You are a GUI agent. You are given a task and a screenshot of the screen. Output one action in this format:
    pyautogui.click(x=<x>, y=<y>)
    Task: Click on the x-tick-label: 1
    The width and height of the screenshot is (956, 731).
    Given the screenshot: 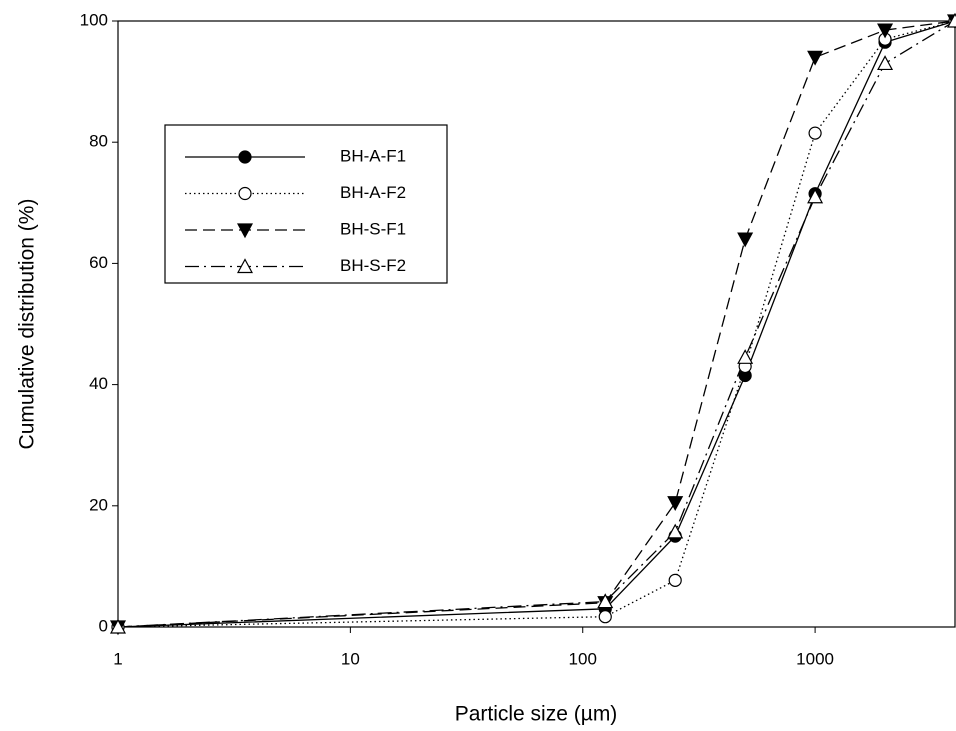 What is the action you would take?
    pyautogui.click(x=117, y=658)
    